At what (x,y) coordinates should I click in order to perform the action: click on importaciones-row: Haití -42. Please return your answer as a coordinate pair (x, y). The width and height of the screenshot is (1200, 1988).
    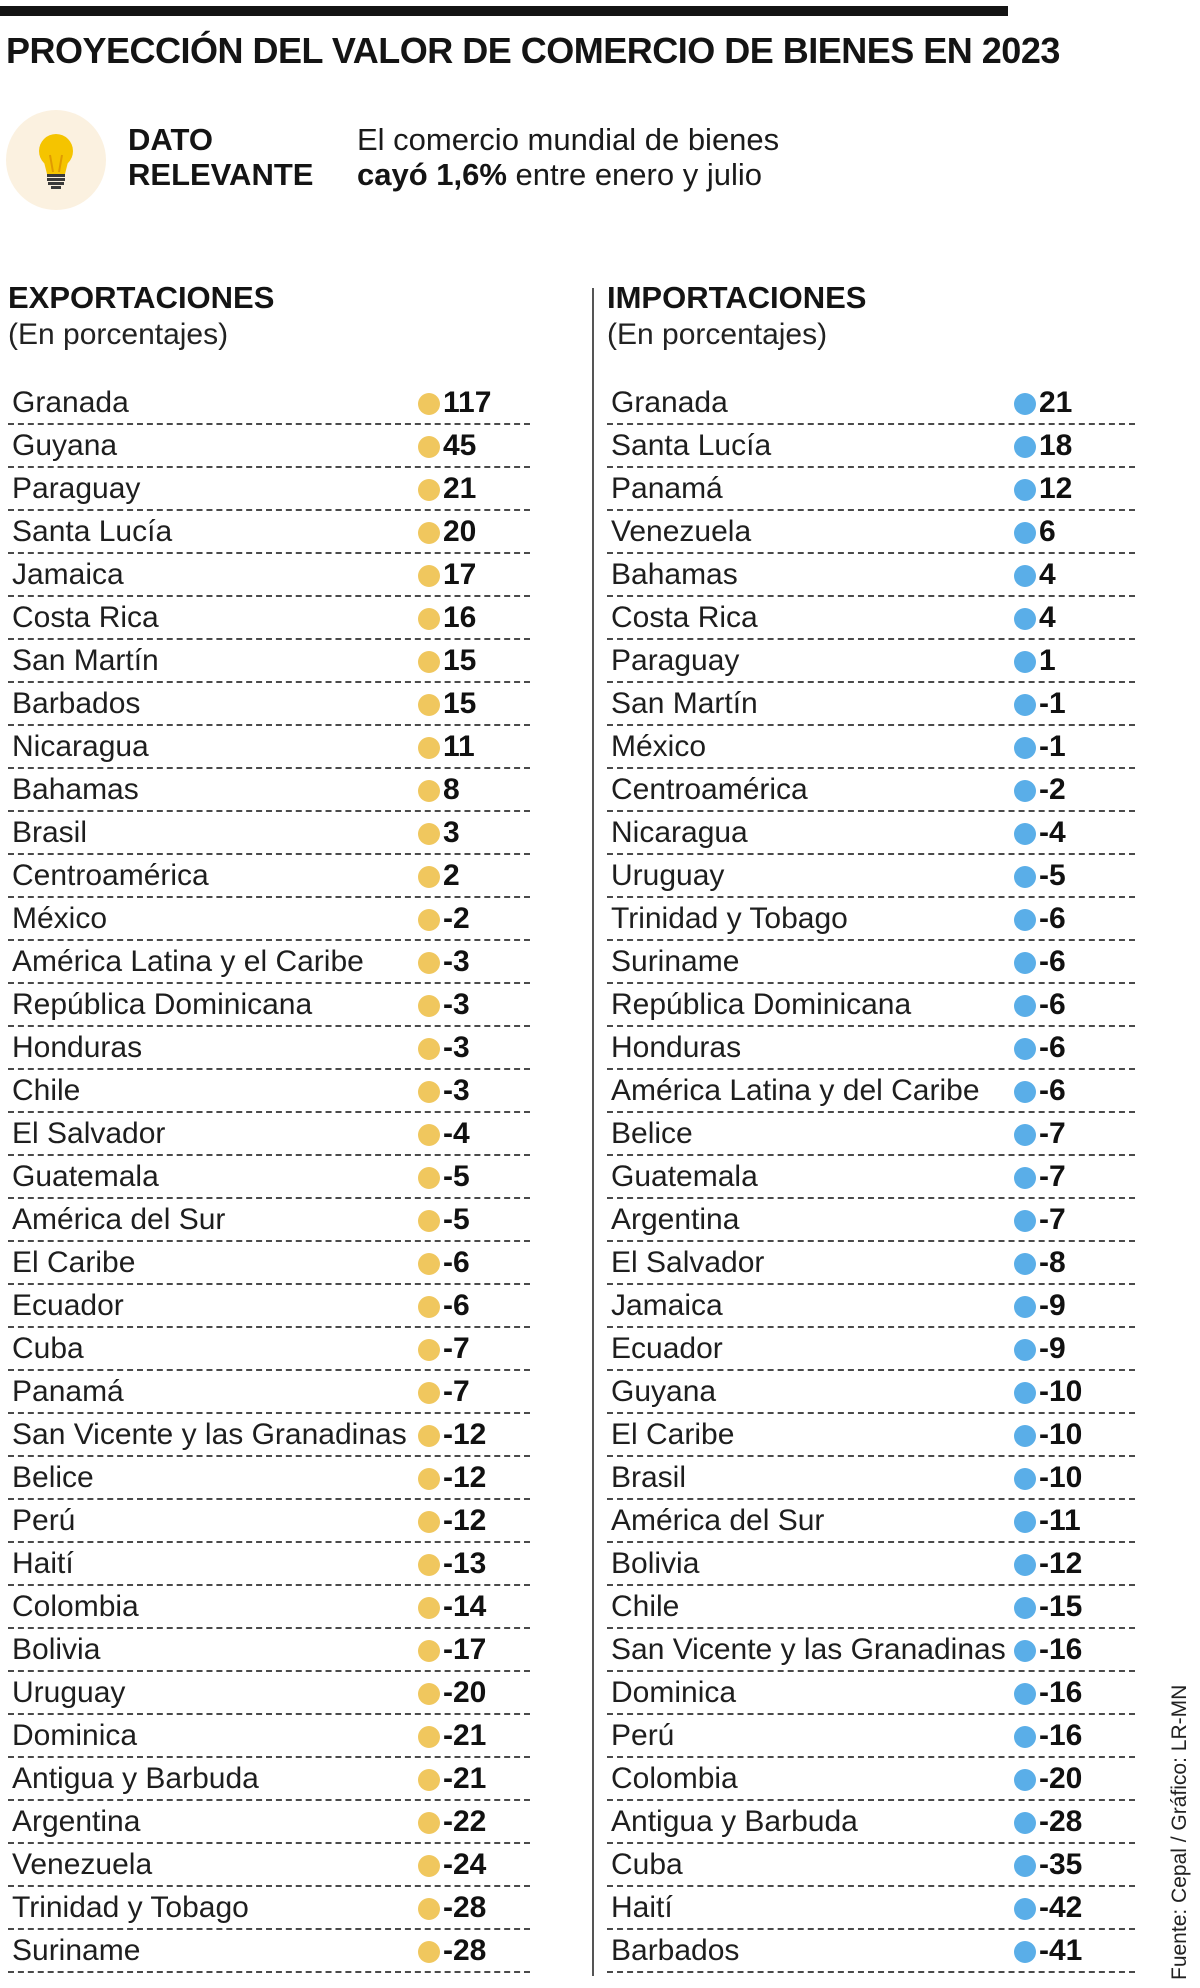
    Looking at the image, I should click on (871, 1908).